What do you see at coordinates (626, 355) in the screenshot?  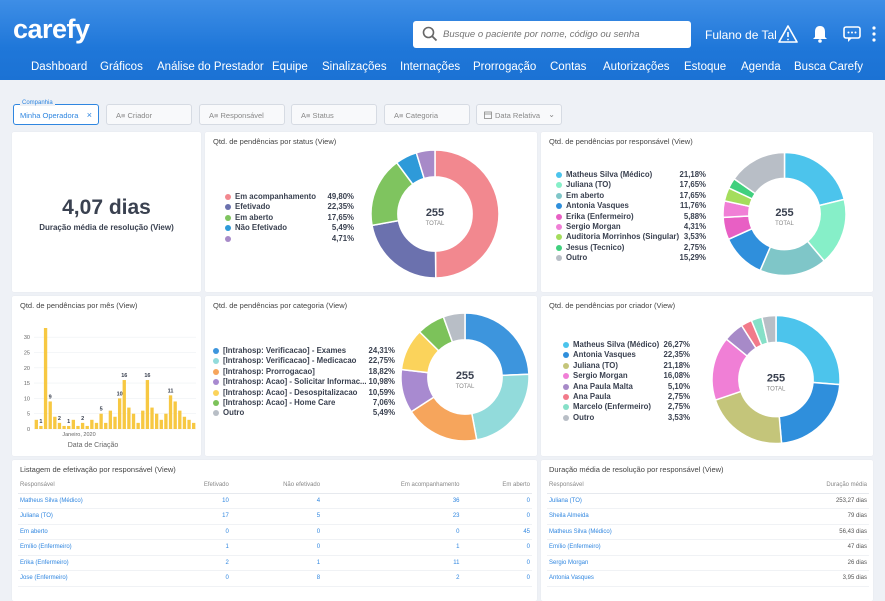 I see `legend-item: Antonia Vasques 22,35%` at bounding box center [626, 355].